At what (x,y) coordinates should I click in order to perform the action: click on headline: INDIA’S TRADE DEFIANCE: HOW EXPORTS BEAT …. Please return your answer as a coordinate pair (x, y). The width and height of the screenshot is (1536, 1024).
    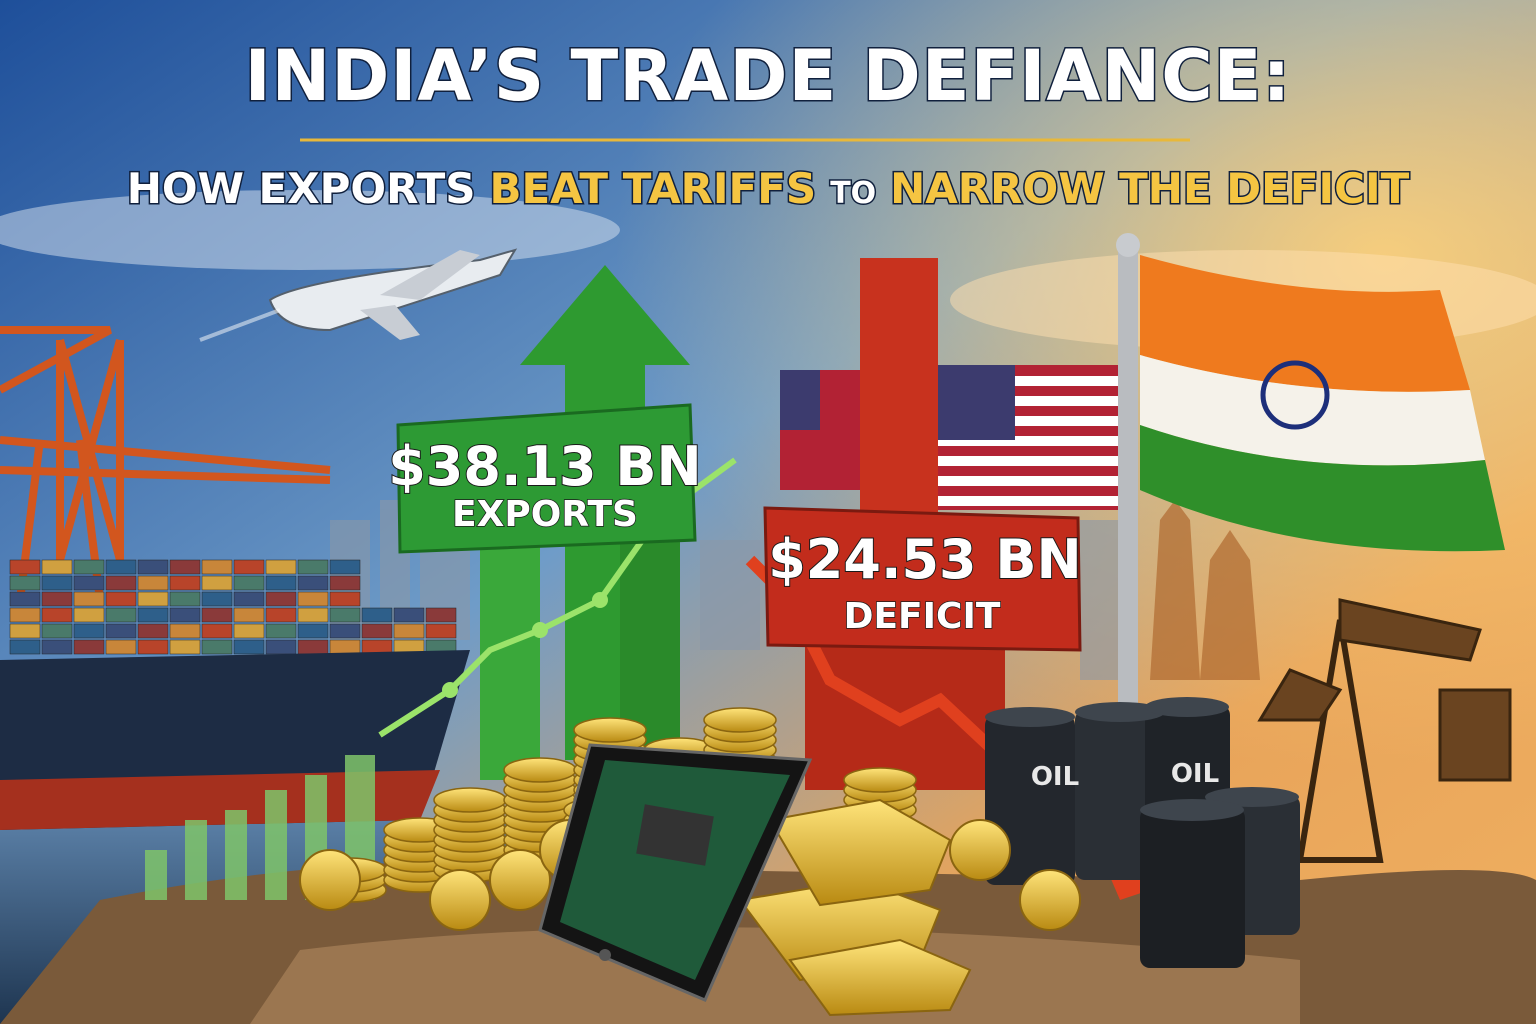
    Looking at the image, I should click on (768, 124).